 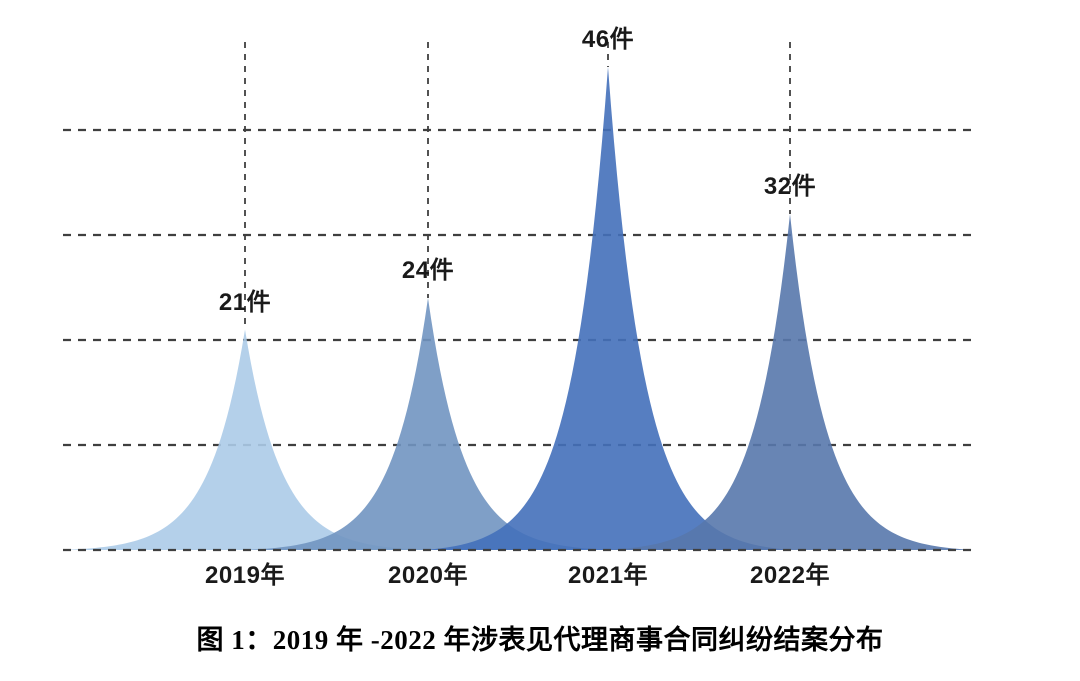 What do you see at coordinates (540, 640) in the screenshot?
I see `figure-caption: 图 1：2019 年 -2022 年涉表见代理商事合同纠纷结案分布` at bounding box center [540, 640].